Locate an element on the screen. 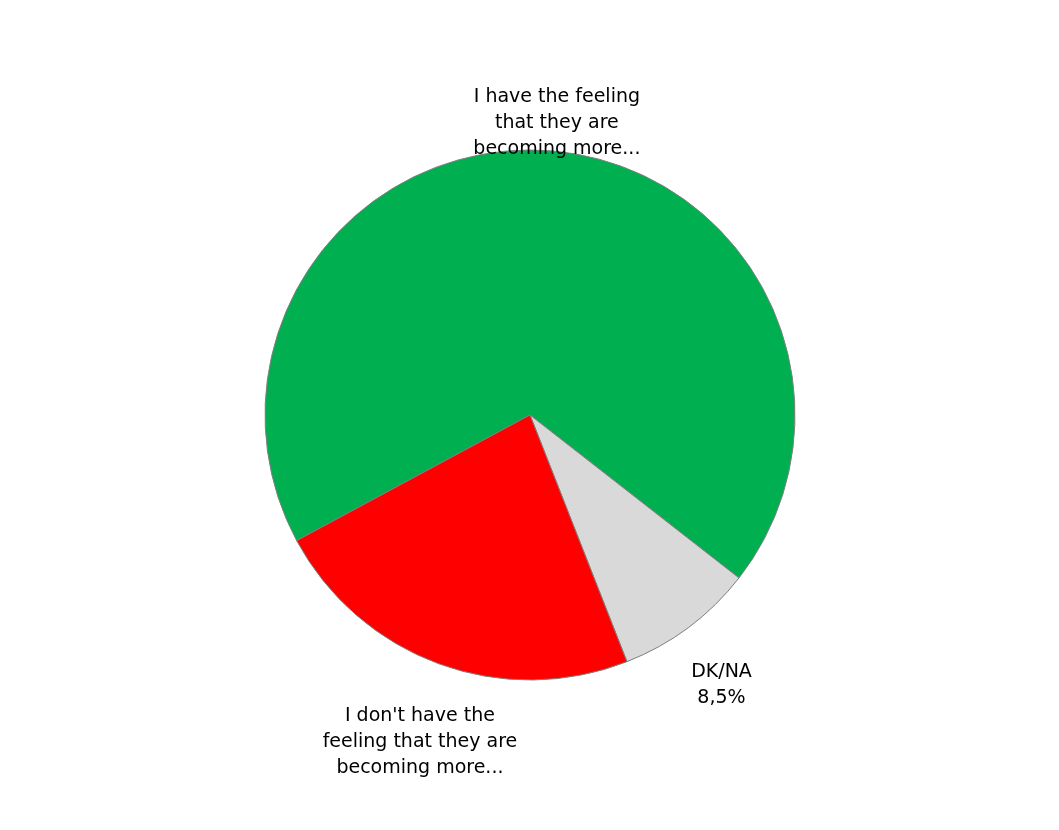 The image size is (1059, 830). slice-label: DK/NA is located at coordinates (721, 670).